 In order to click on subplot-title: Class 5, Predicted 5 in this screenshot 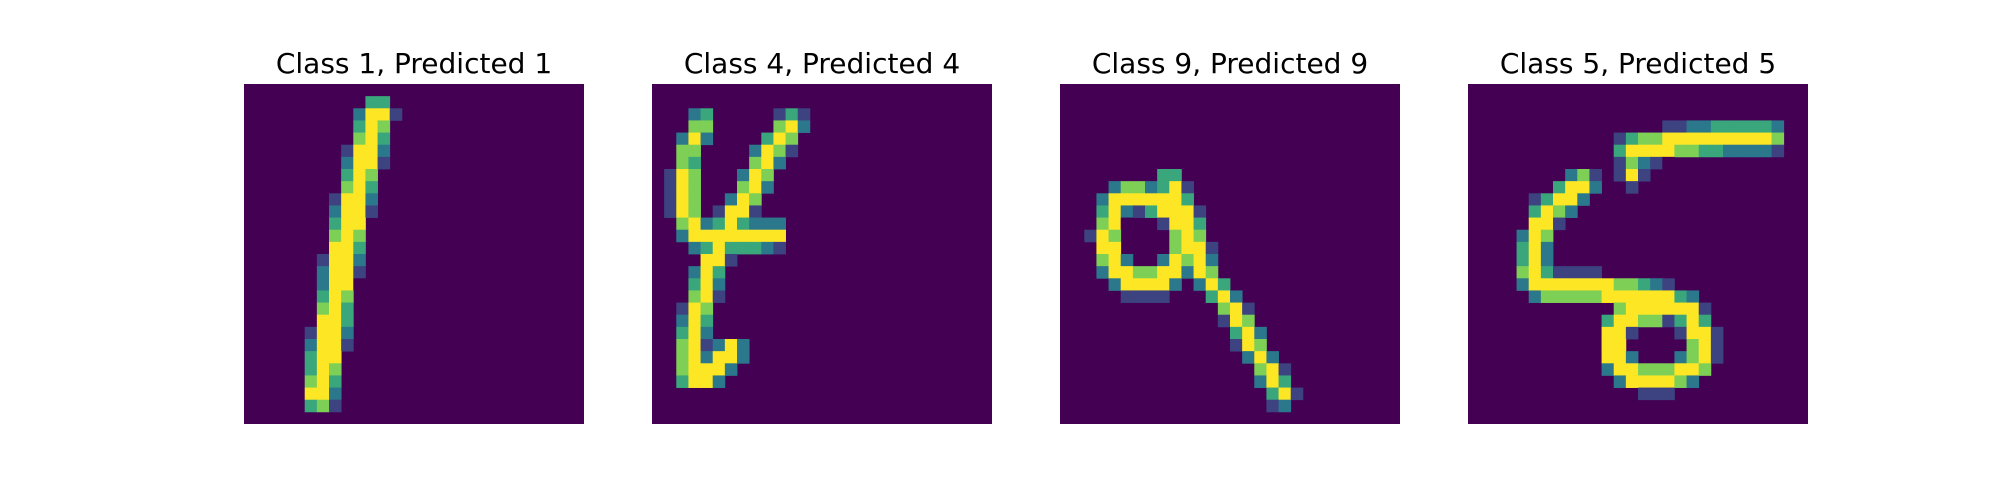, I will do `click(1638, 63)`.